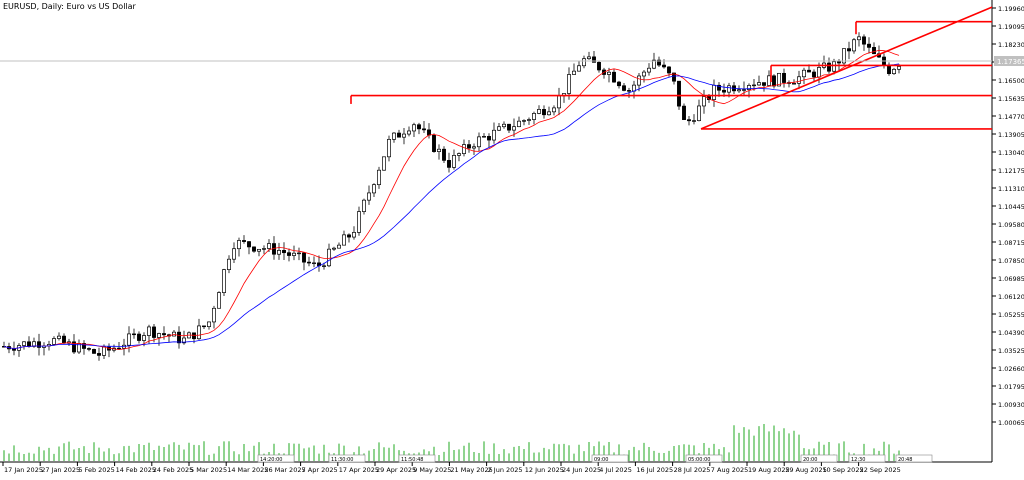  What do you see at coordinates (505, 470) in the screenshot?
I see `x-tick-label: 2 Jun 2025` at bounding box center [505, 470].